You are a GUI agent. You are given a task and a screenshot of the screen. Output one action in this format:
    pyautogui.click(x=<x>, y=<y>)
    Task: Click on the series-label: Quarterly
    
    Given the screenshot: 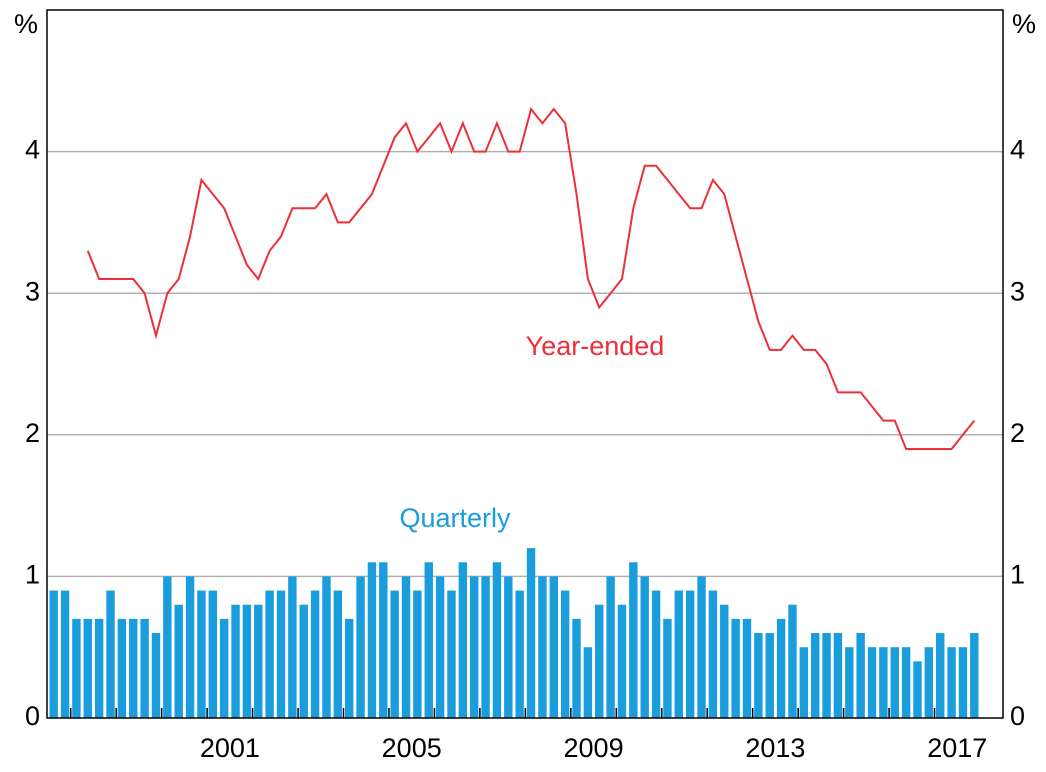 What is the action you would take?
    pyautogui.click(x=455, y=518)
    